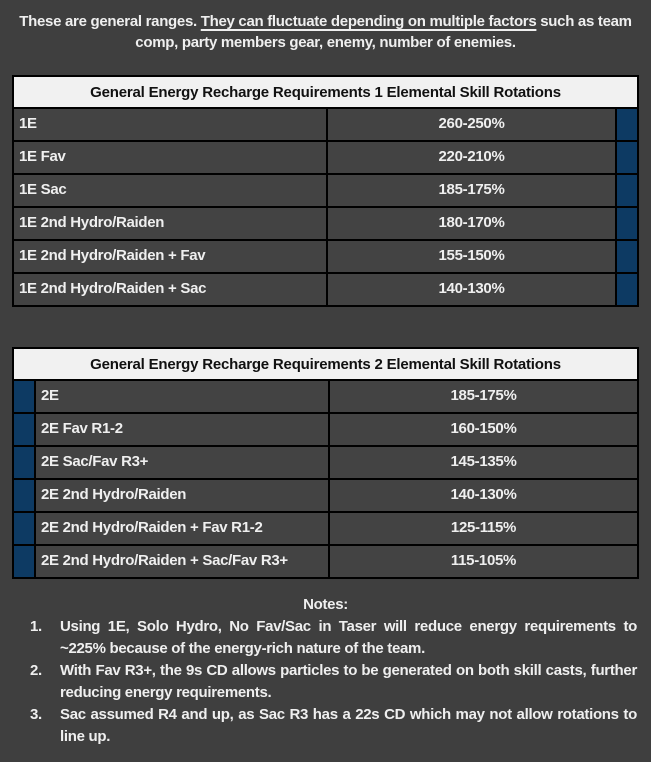 The width and height of the screenshot is (651, 762). I want to click on row-value-cell: 260-250%, so click(472, 124).